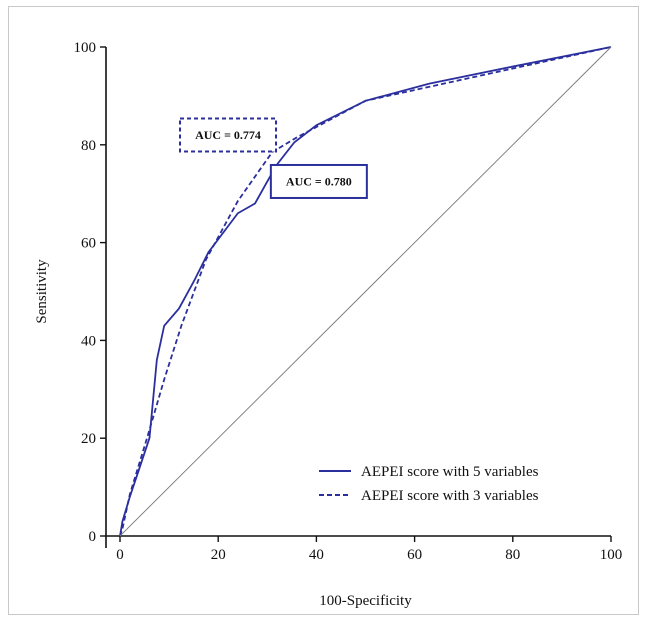  I want to click on y-tick-label: 100, so click(85, 48).